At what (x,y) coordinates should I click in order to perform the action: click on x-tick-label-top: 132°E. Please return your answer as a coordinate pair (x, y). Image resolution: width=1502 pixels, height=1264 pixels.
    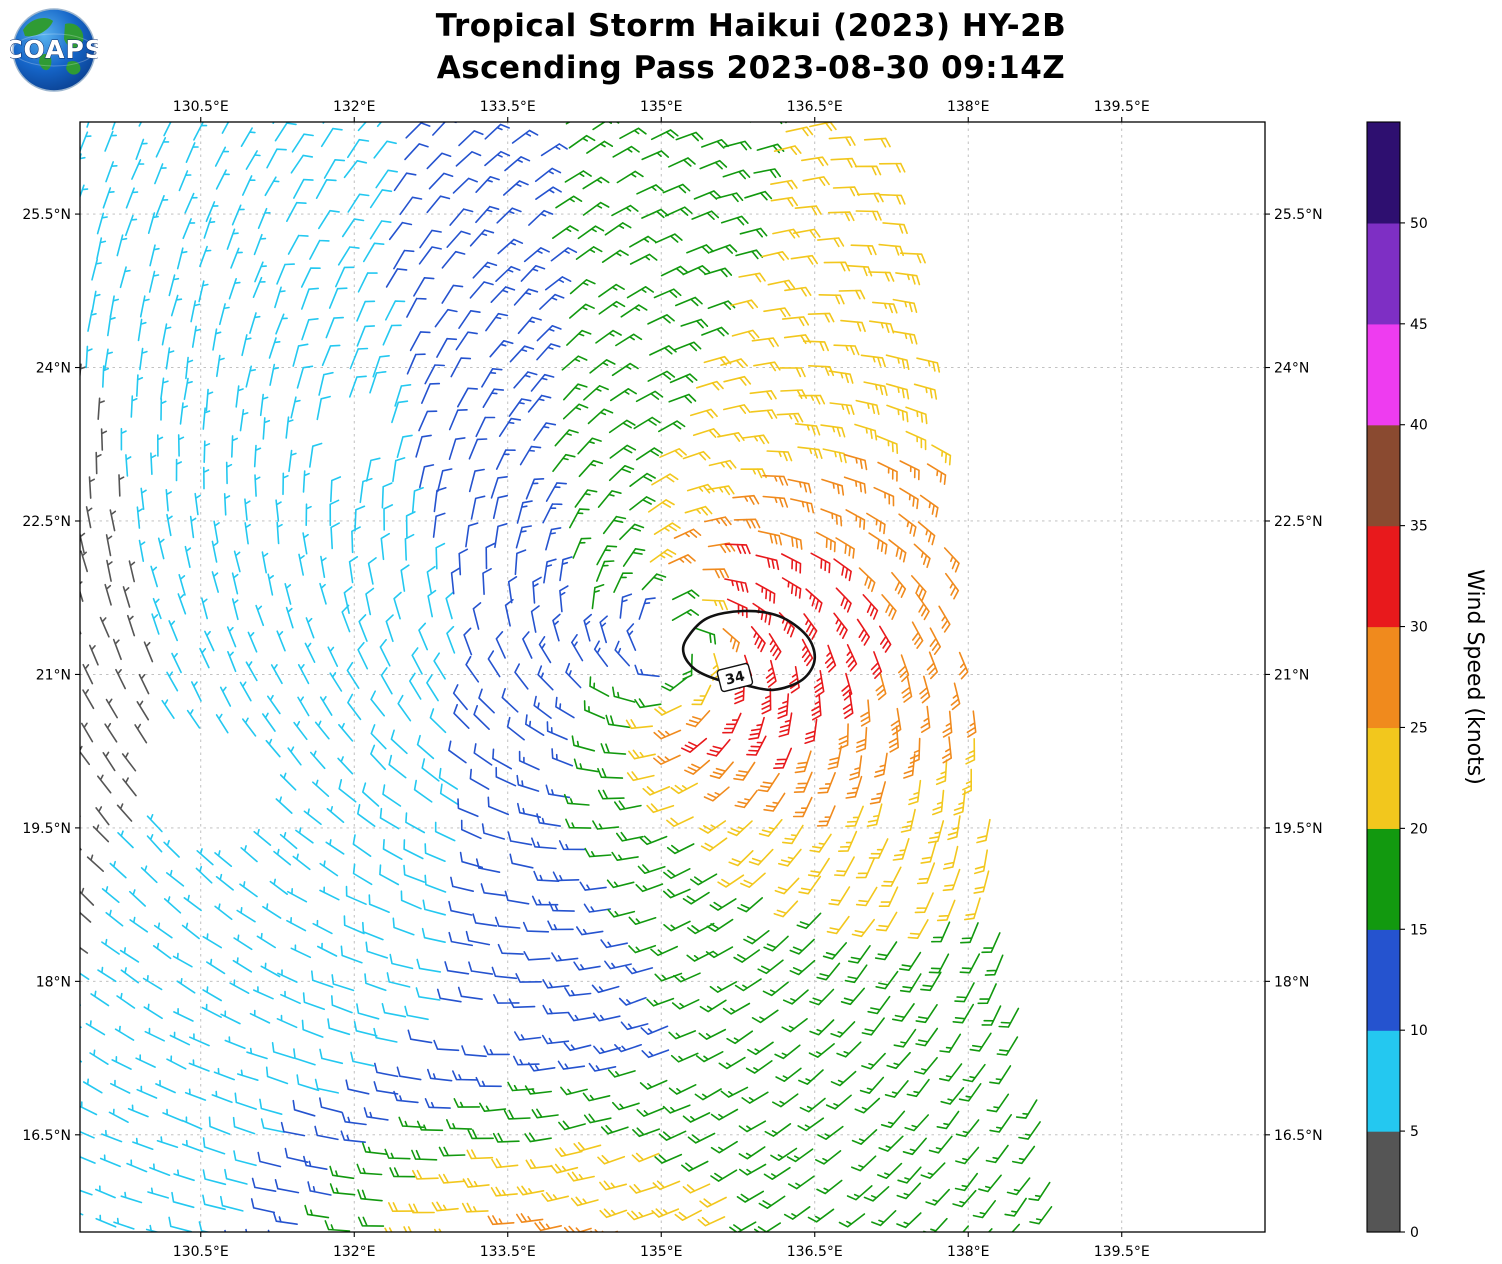
    Looking at the image, I should click on (354, 107).